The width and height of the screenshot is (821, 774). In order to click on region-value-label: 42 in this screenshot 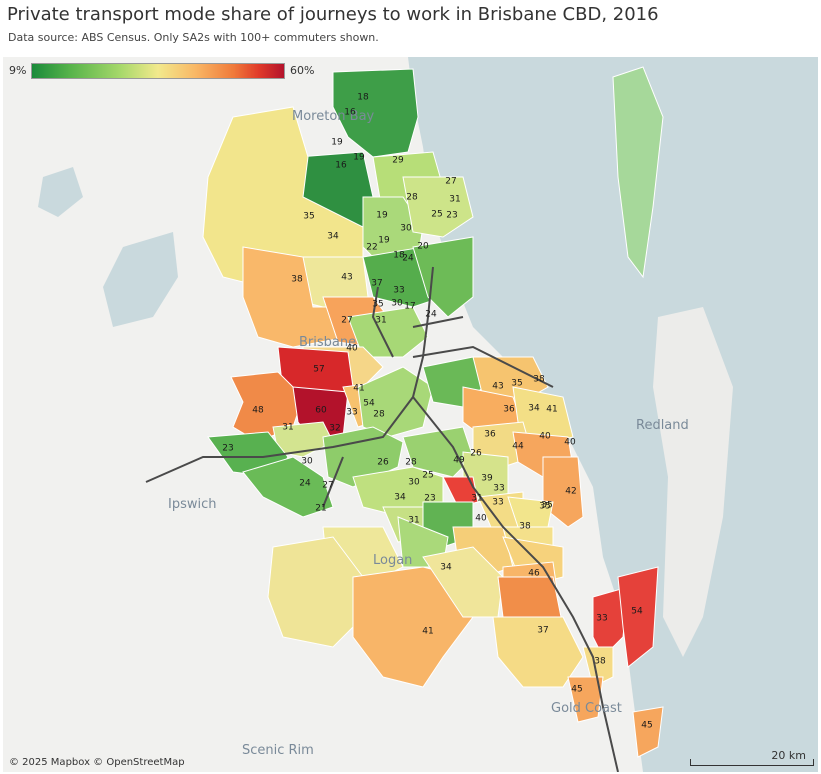, I will do `click(570, 492)`.